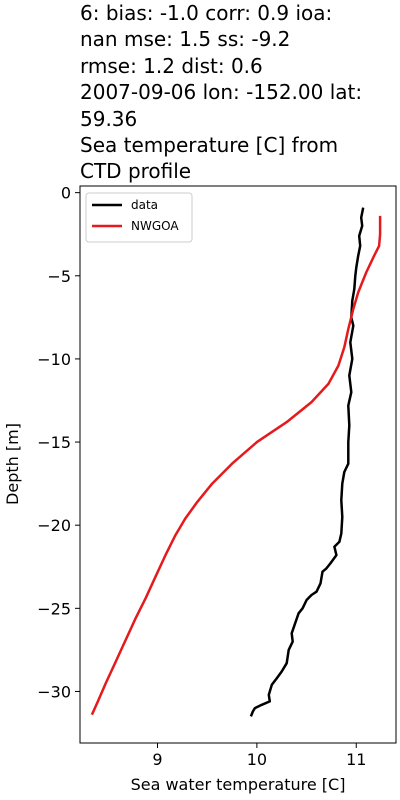 Image resolution: width=400 pixels, height=800 pixels. Describe the element at coordinates (12, 464) in the screenshot. I see `y-axis-label: Depth [m]` at that location.